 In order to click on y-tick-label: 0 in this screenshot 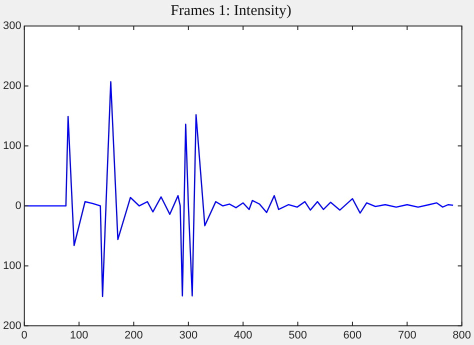, I will do `click(18, 206)`.